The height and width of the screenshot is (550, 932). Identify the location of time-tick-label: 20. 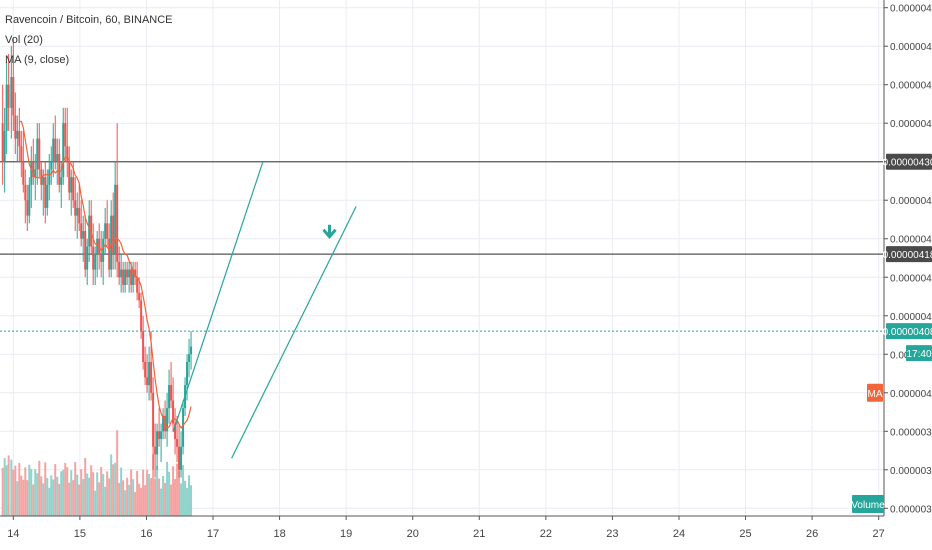
(413, 534).